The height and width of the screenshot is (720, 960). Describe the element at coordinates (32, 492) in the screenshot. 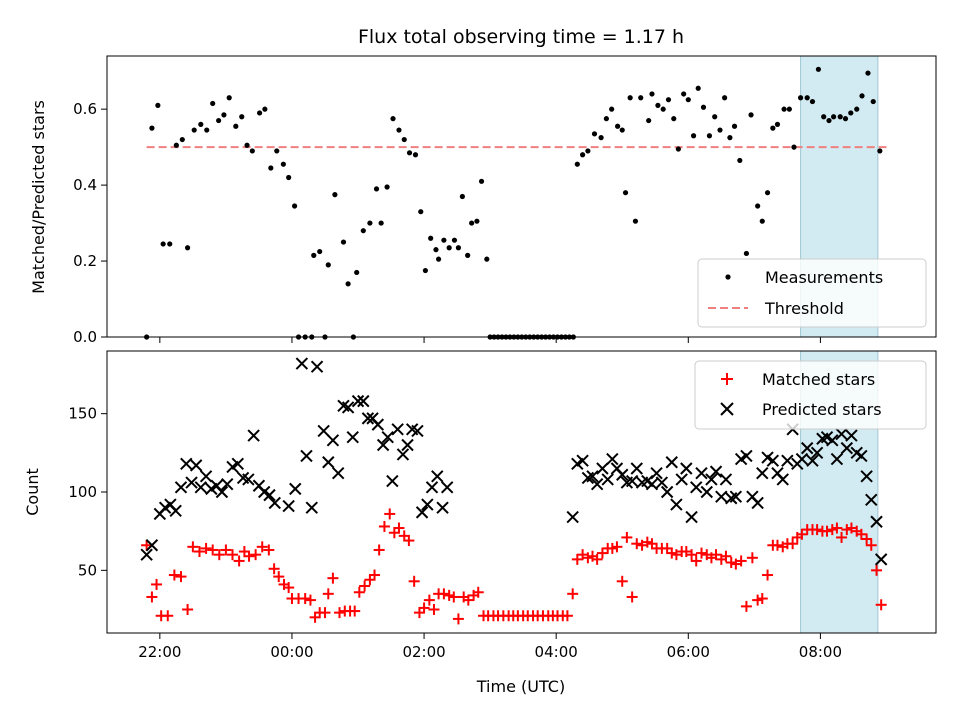

I see `bottom-y-axis-label: Count` at that location.